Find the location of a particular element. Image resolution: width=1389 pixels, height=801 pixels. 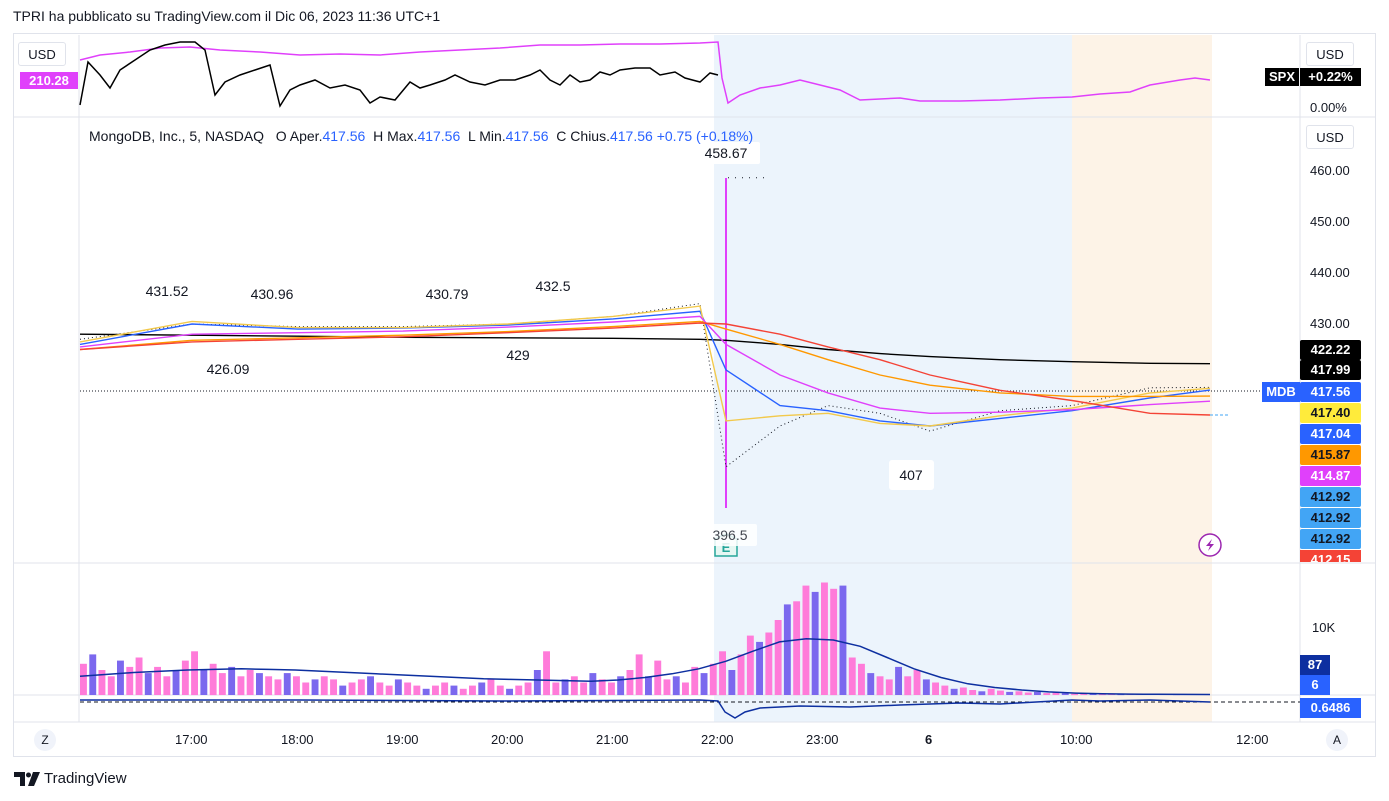

session-bg-premarket is located at coordinates (1142, 378).